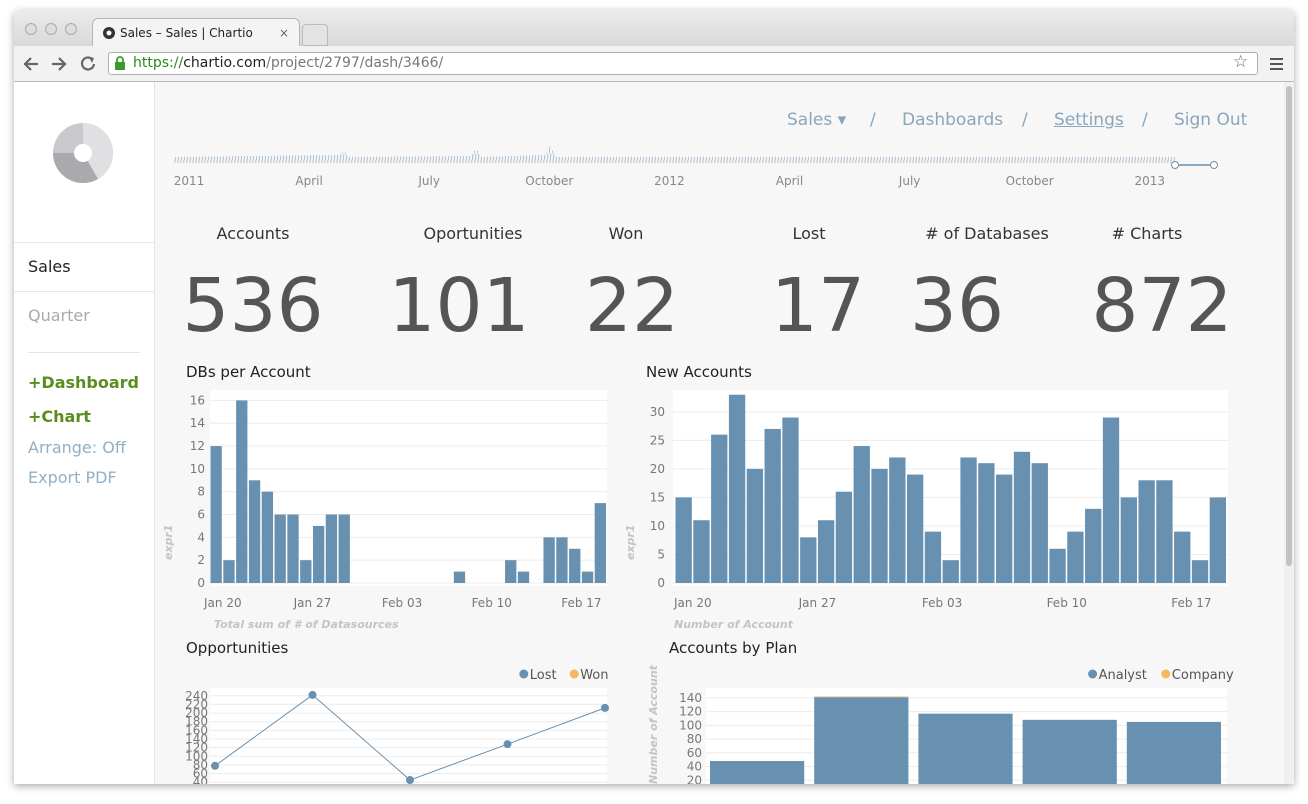 The height and width of the screenshot is (804, 1308). What do you see at coordinates (657, 440) in the screenshot?
I see `y-tick-label: 25` at bounding box center [657, 440].